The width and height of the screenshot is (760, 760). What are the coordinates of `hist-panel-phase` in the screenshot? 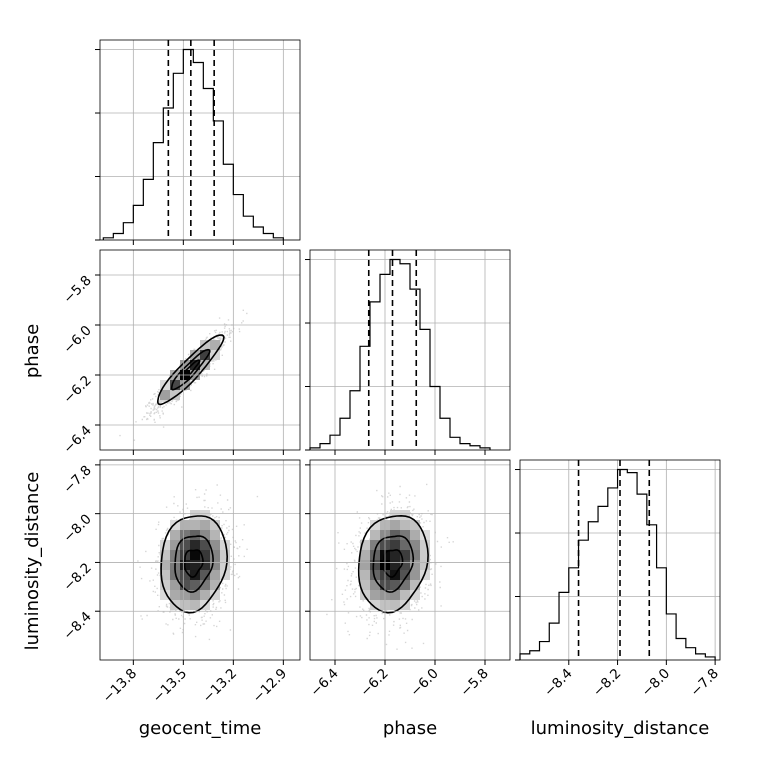 It's located at (408, 352).